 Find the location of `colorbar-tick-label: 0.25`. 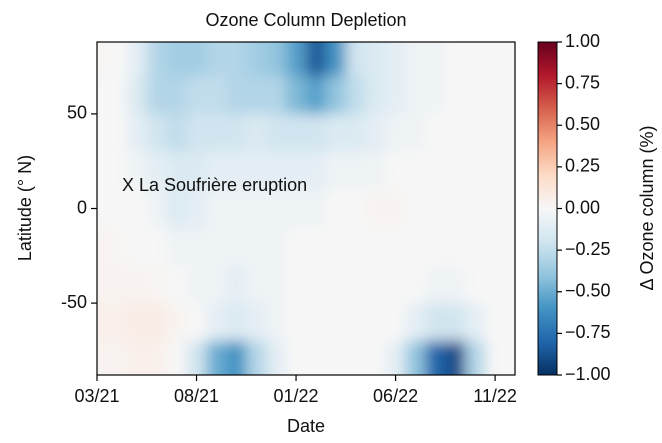

colorbar-tick-label: 0.25 is located at coordinates (582, 166).